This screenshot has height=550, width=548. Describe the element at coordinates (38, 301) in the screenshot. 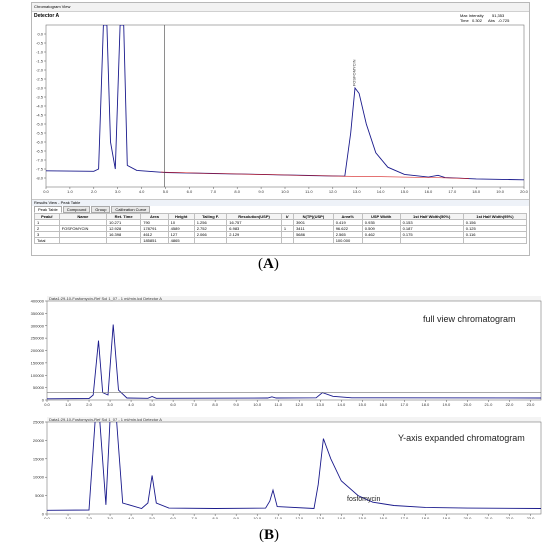

I see `y-tick-label: 400000` at that location.